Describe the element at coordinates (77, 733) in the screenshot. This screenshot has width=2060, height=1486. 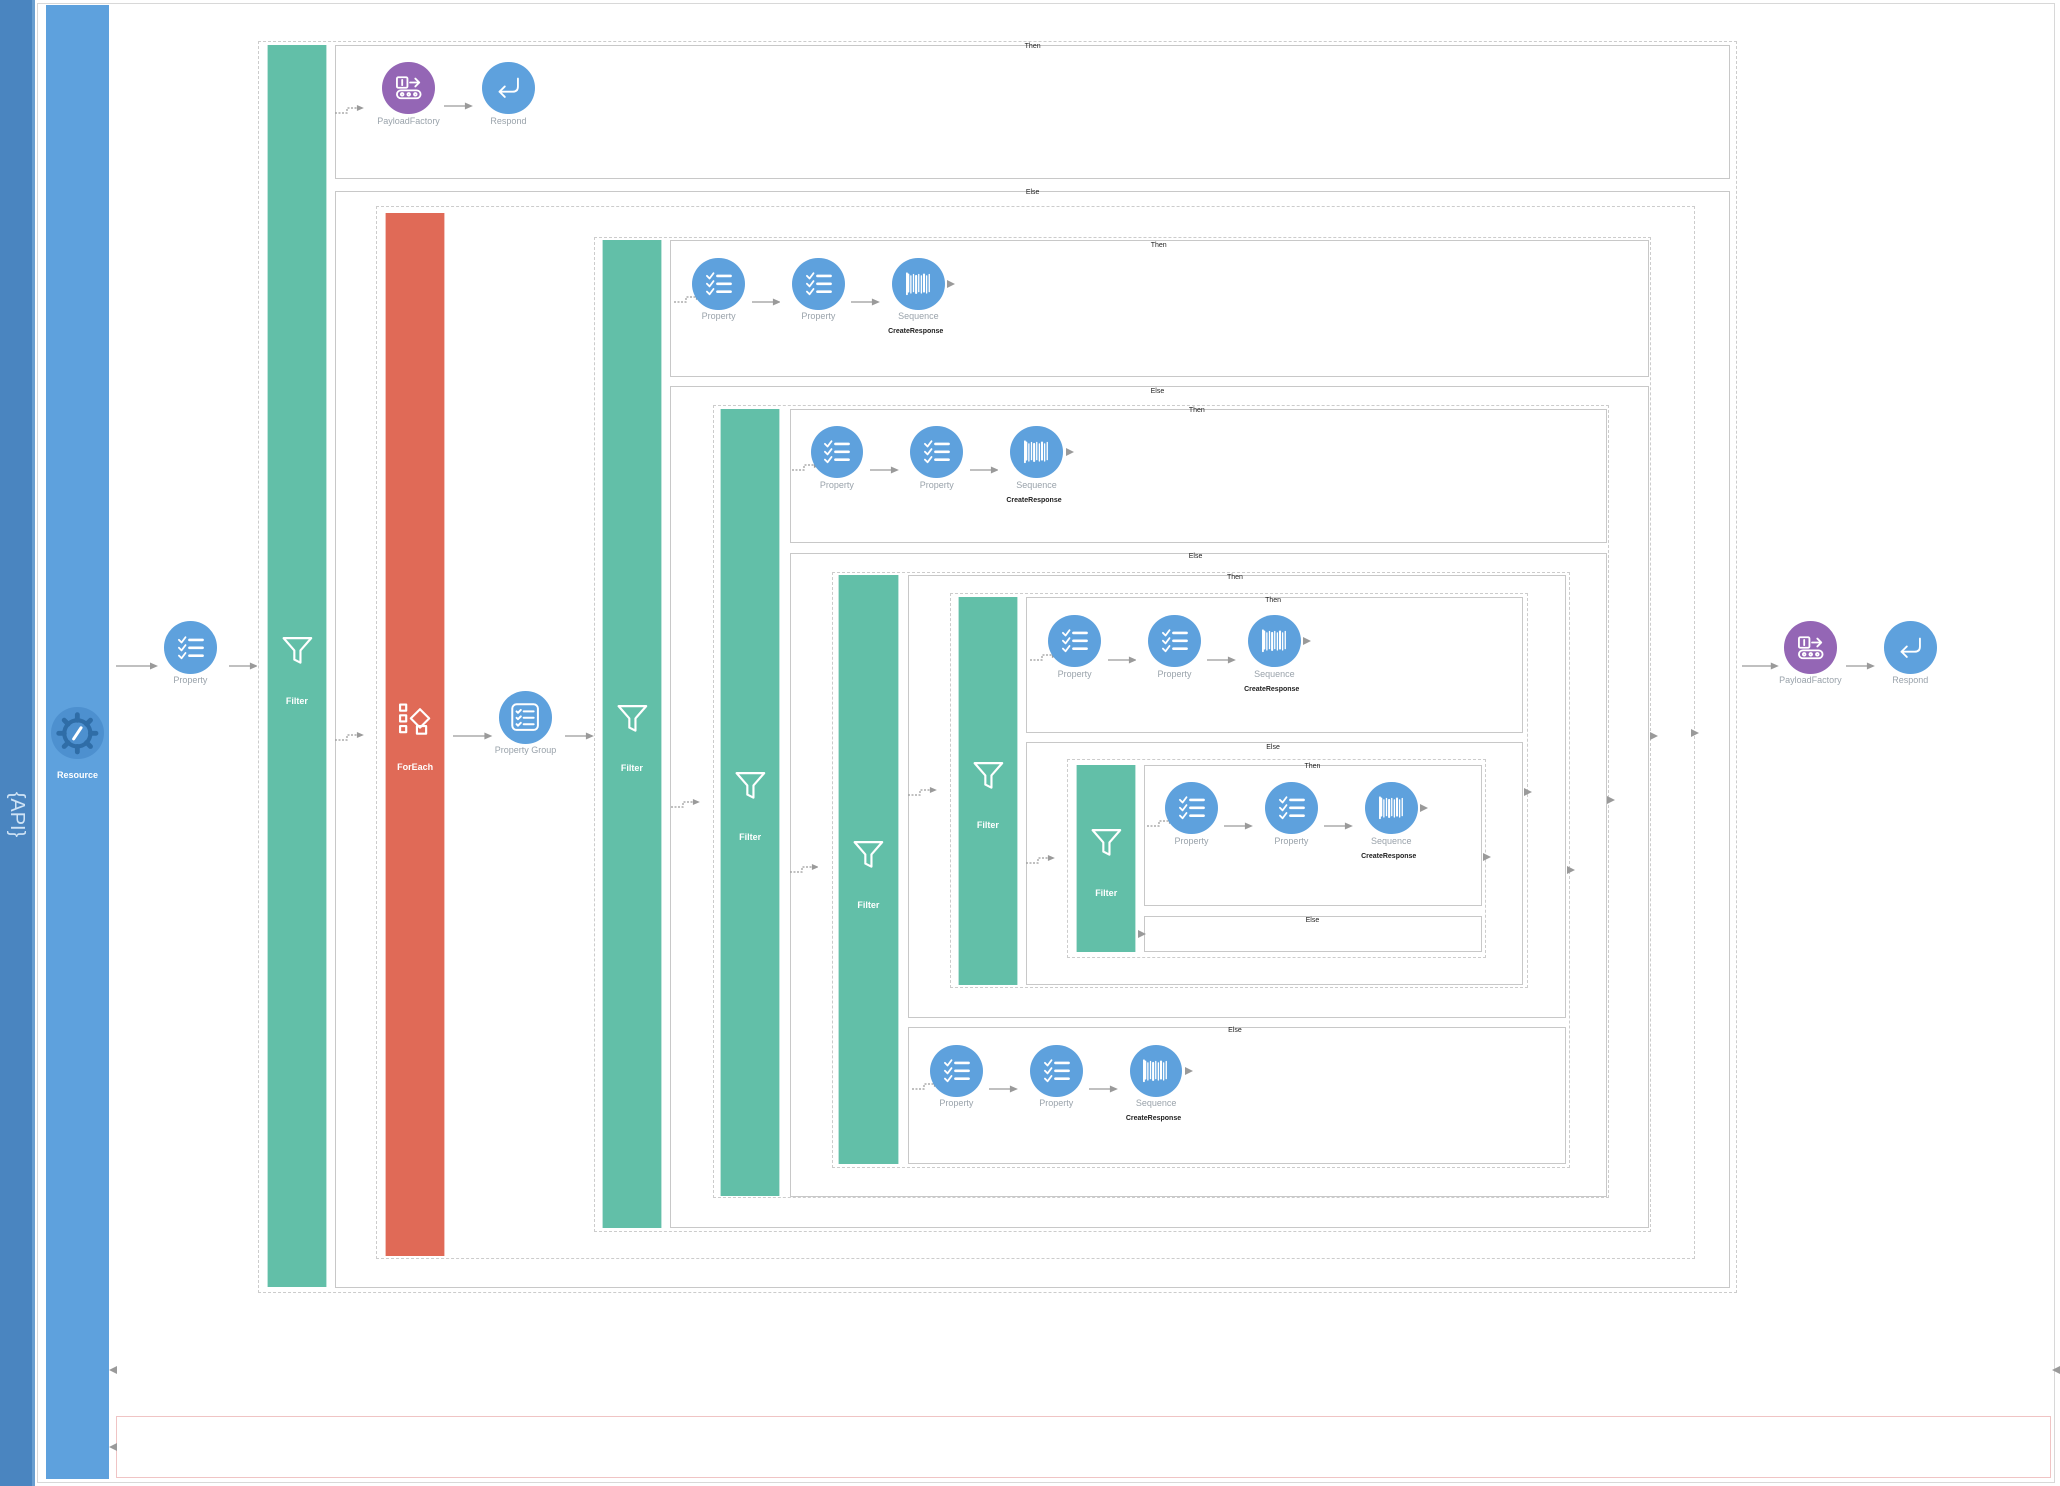
I see `gear-slash-icon` at that location.